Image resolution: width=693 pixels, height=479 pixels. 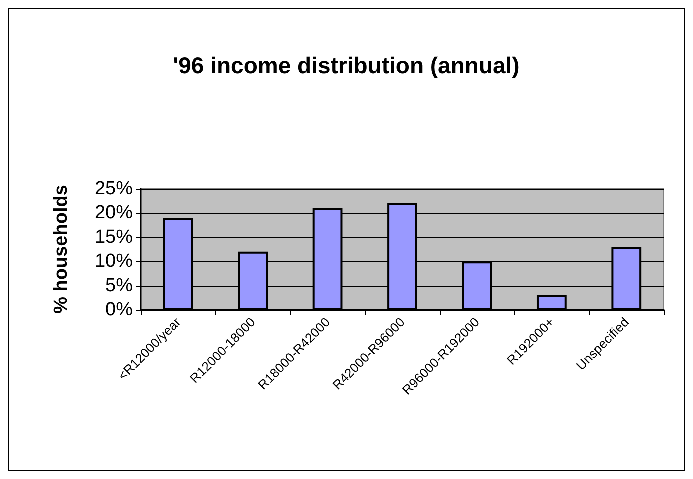 What do you see at coordinates (114, 213) in the screenshot?
I see `y-tick-label: 20%` at bounding box center [114, 213].